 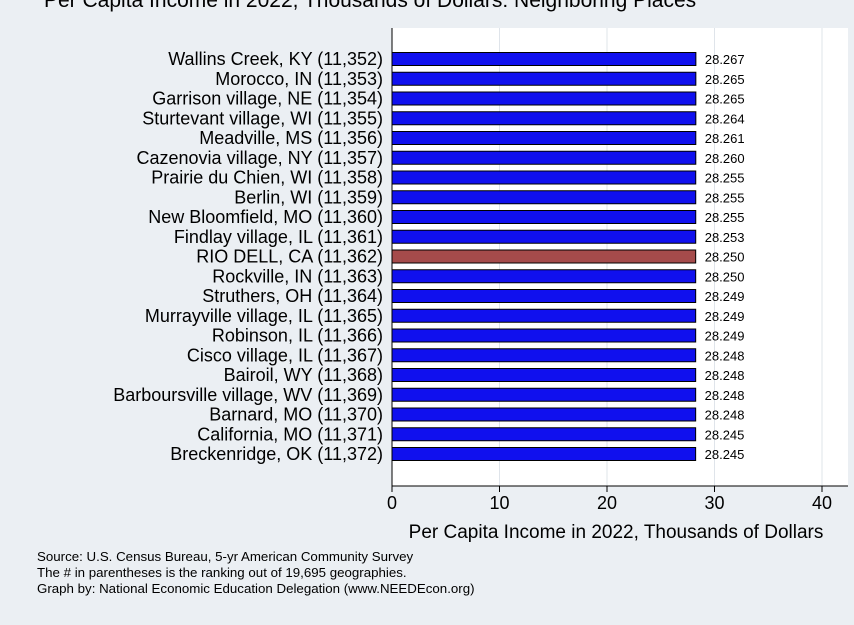 I want to click on category-label: Barboursville village, WV (11,369), so click(x=248, y=395).